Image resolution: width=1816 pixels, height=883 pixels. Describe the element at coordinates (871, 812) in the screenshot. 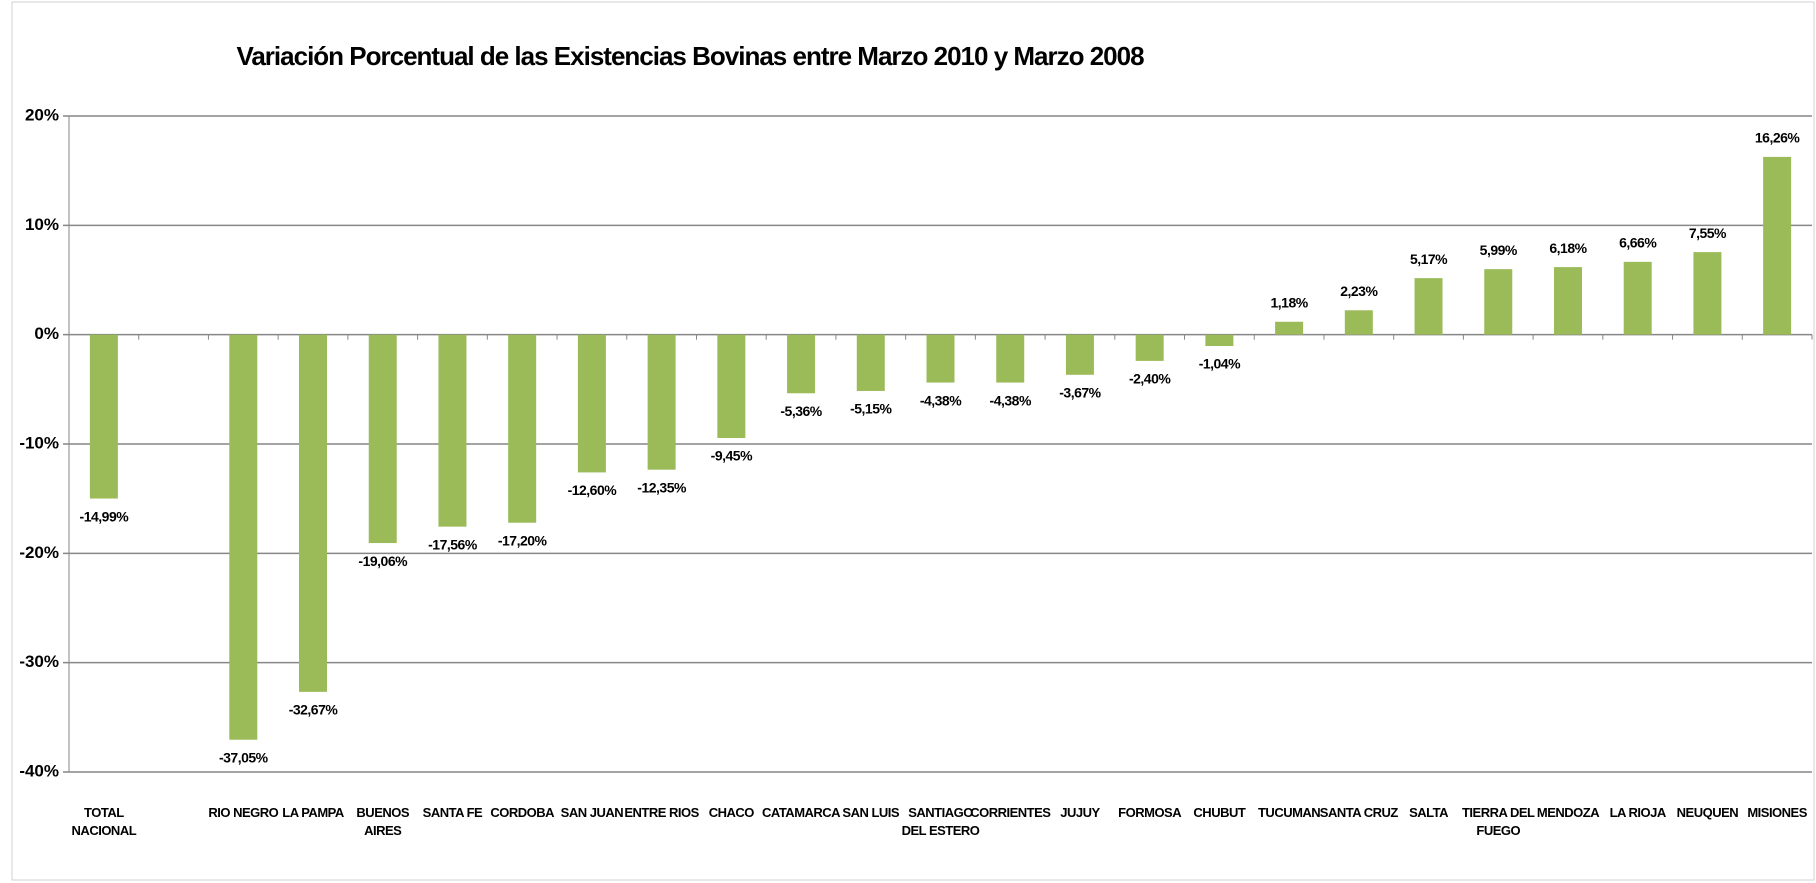

I see `x-tick-label: SAN LUIS` at that location.